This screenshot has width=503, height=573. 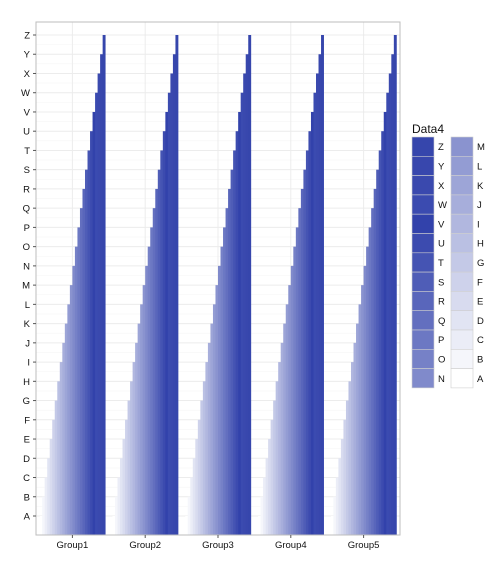 I want to click on bar-group3-p, so click(x=224, y=381).